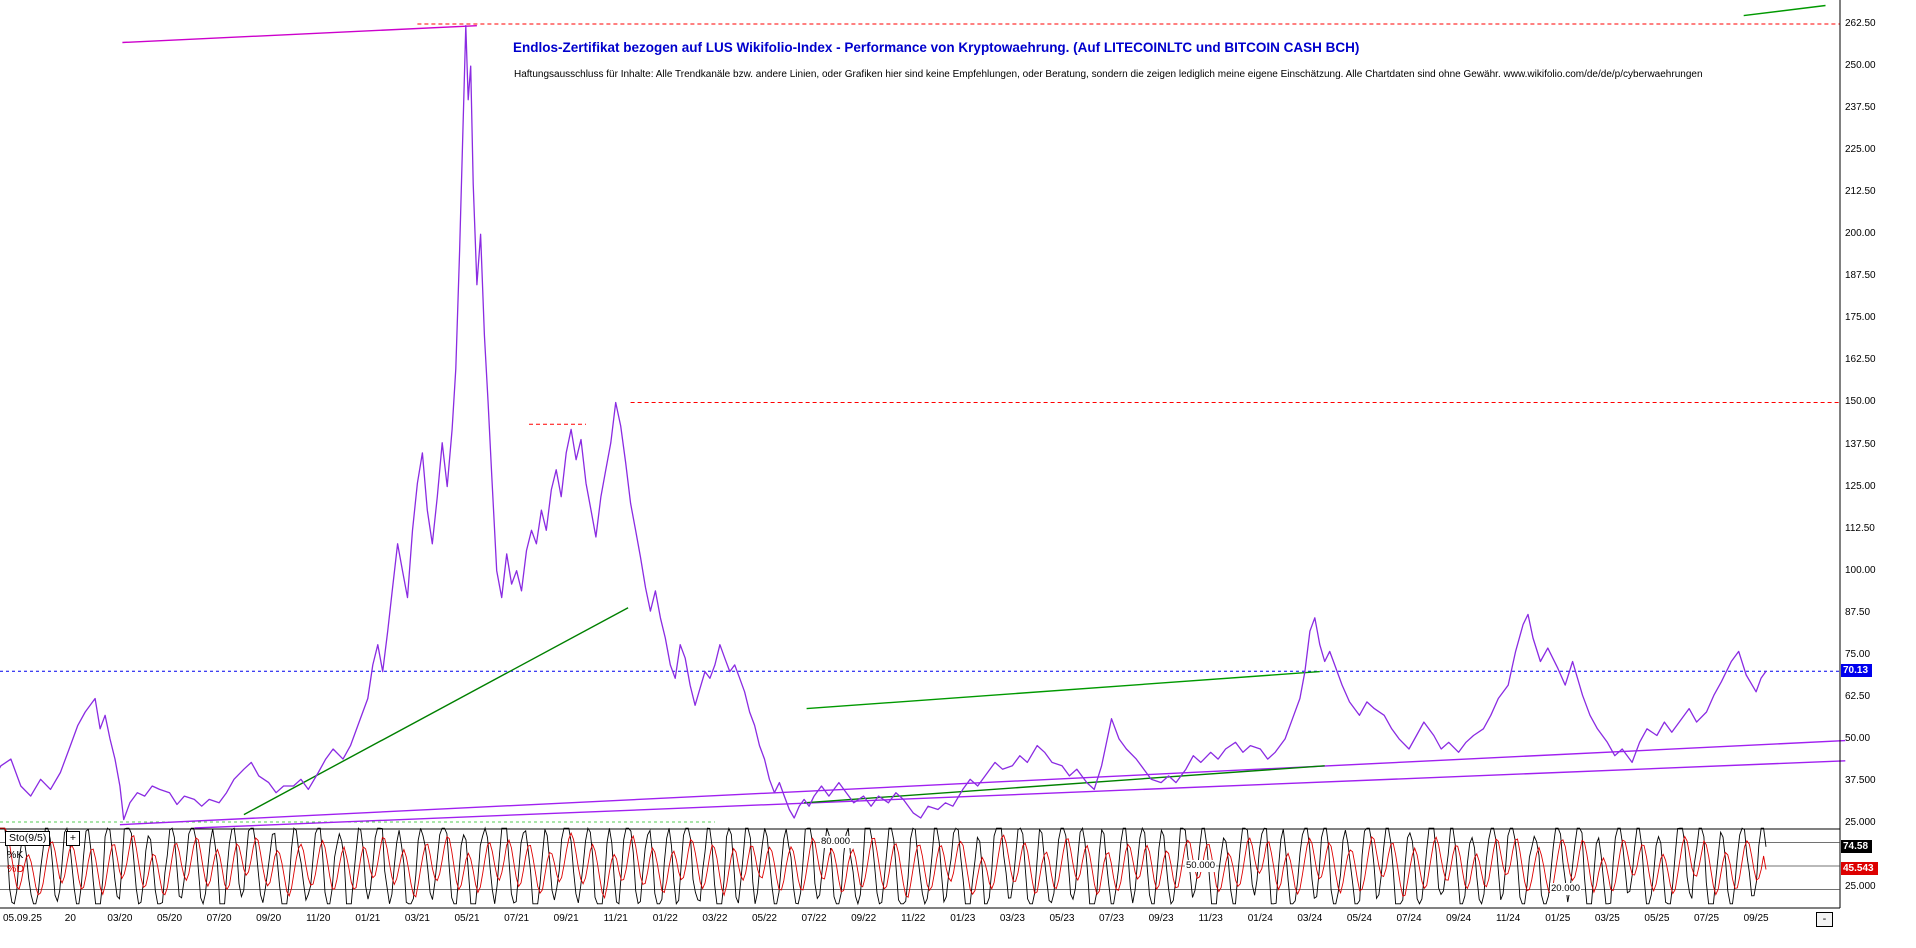  I want to click on time-axis-label: 11/21, so click(615, 918).